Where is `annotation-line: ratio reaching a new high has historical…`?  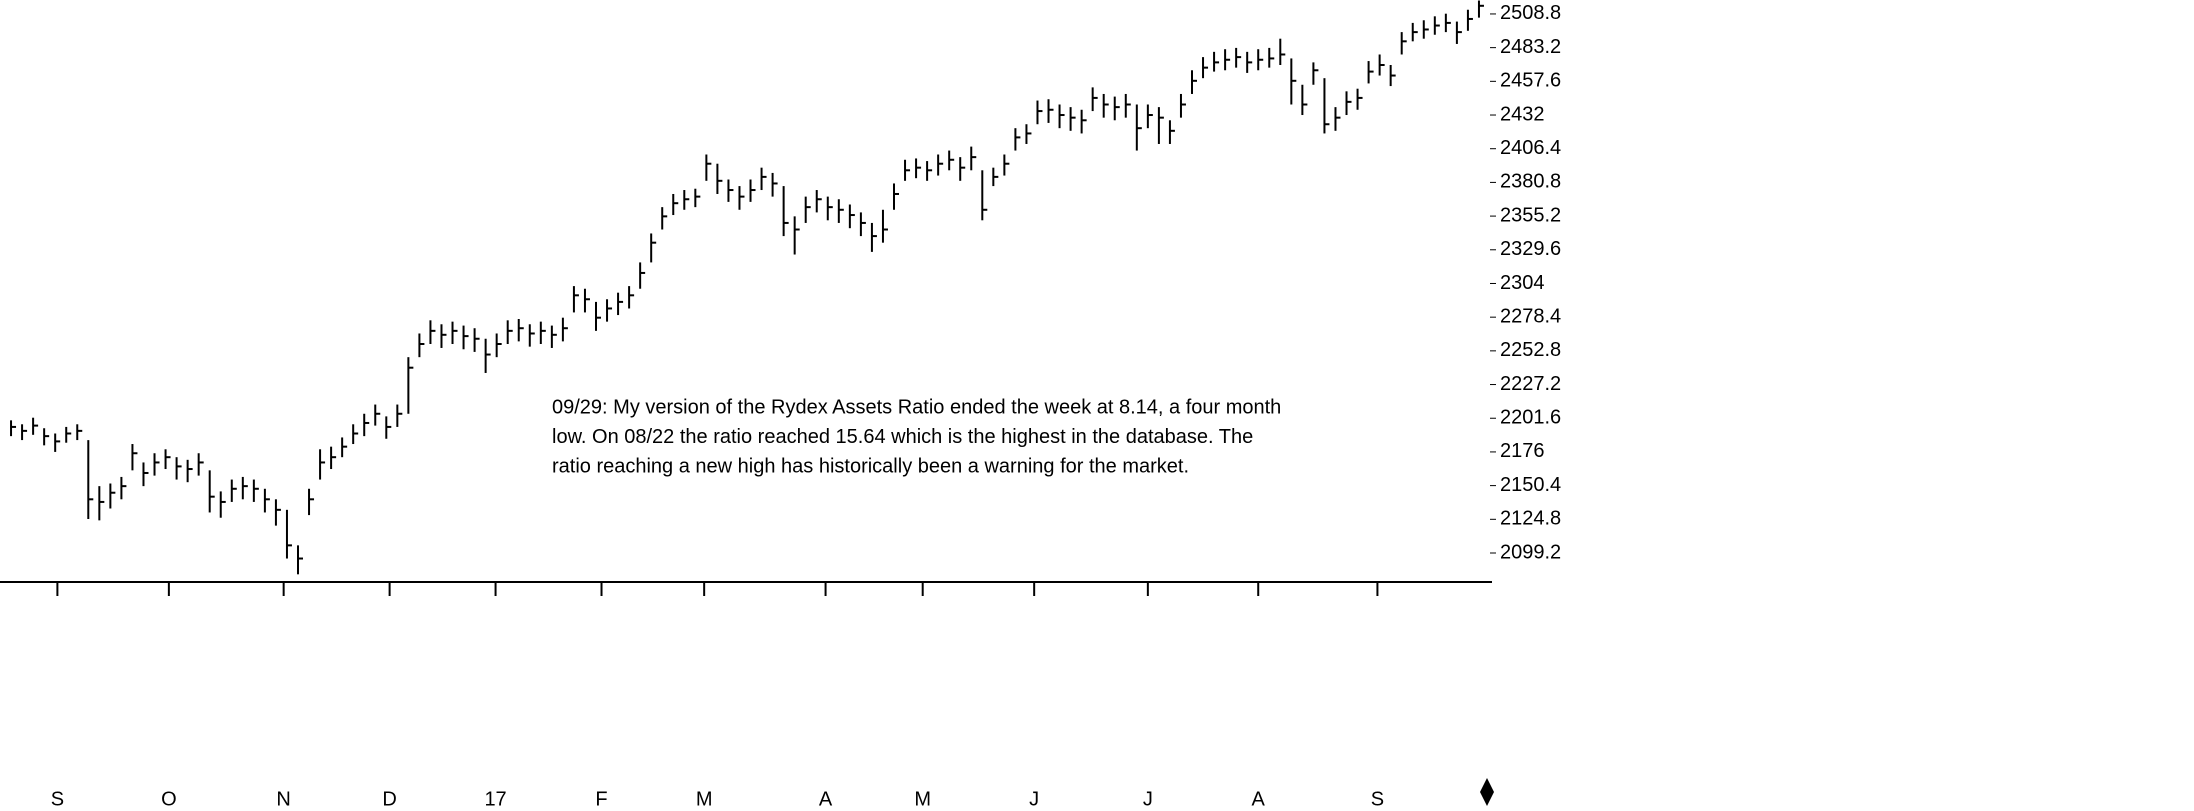 annotation-line: ratio reaching a new high has historical… is located at coordinates (870, 466).